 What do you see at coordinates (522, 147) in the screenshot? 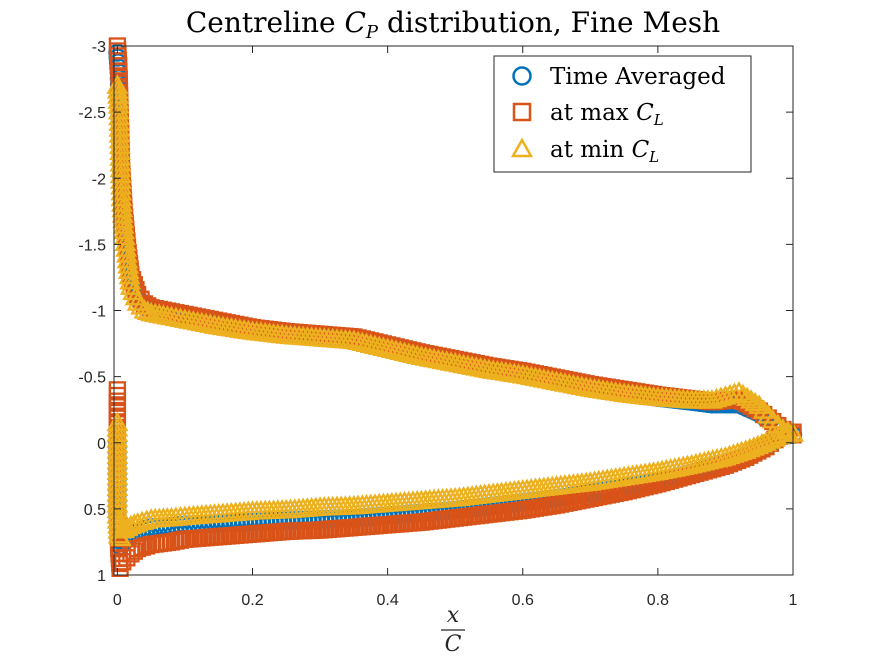
I see `legend-marker-triangle` at bounding box center [522, 147].